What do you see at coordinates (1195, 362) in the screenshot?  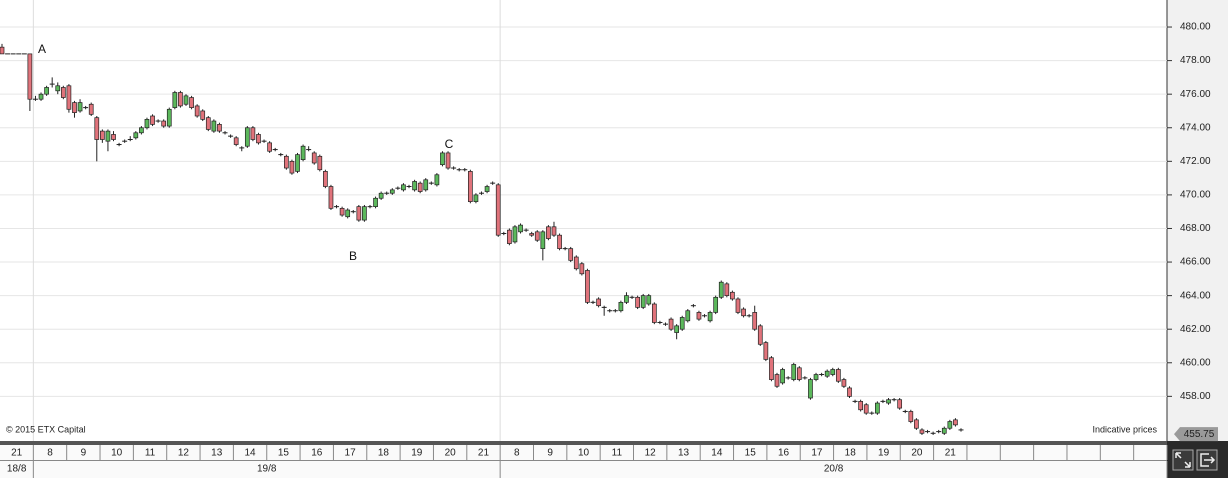 I see `y-tick-label: 460.00` at bounding box center [1195, 362].